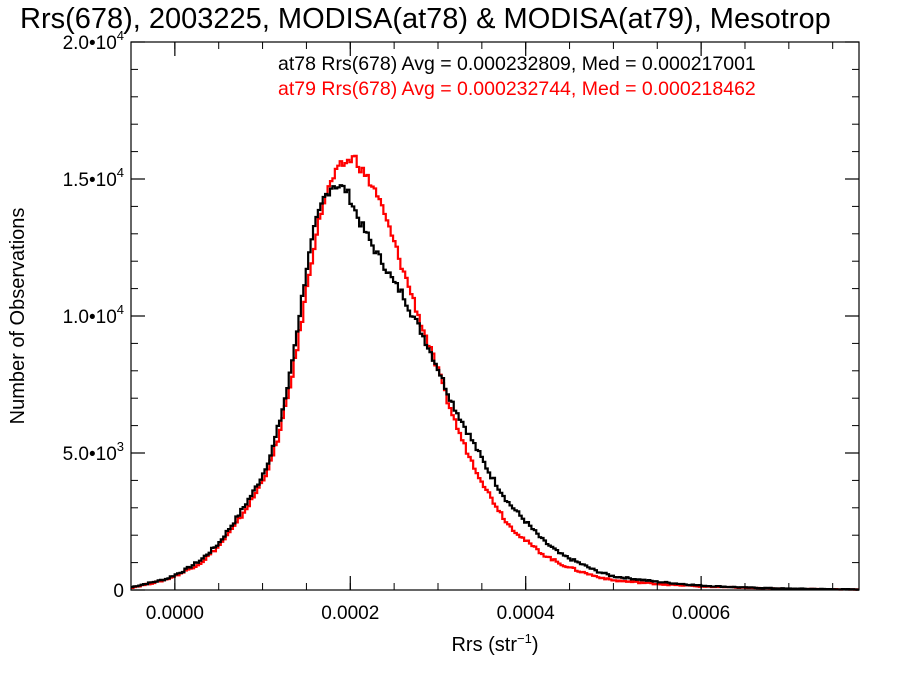  I want to click on y-tick-label: 0, so click(118, 591).